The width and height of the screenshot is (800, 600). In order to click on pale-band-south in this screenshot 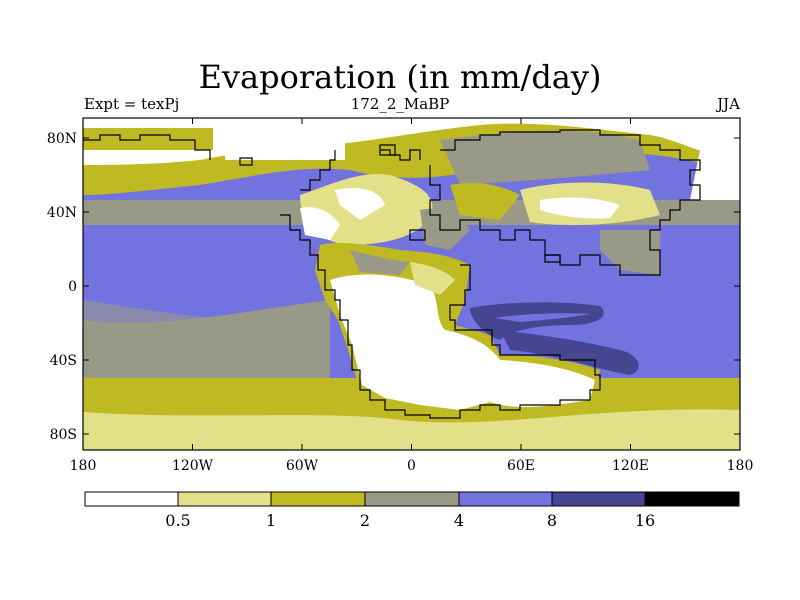, I will do `click(411, 429)`.